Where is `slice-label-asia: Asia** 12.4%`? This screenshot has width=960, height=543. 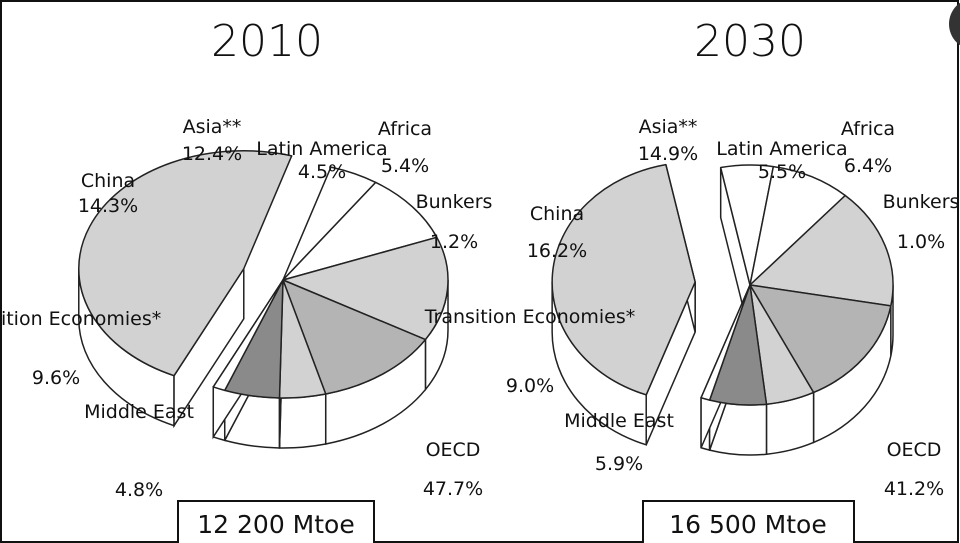
slice-label-asia: Asia** 12.4% is located at coordinates (212, 140).